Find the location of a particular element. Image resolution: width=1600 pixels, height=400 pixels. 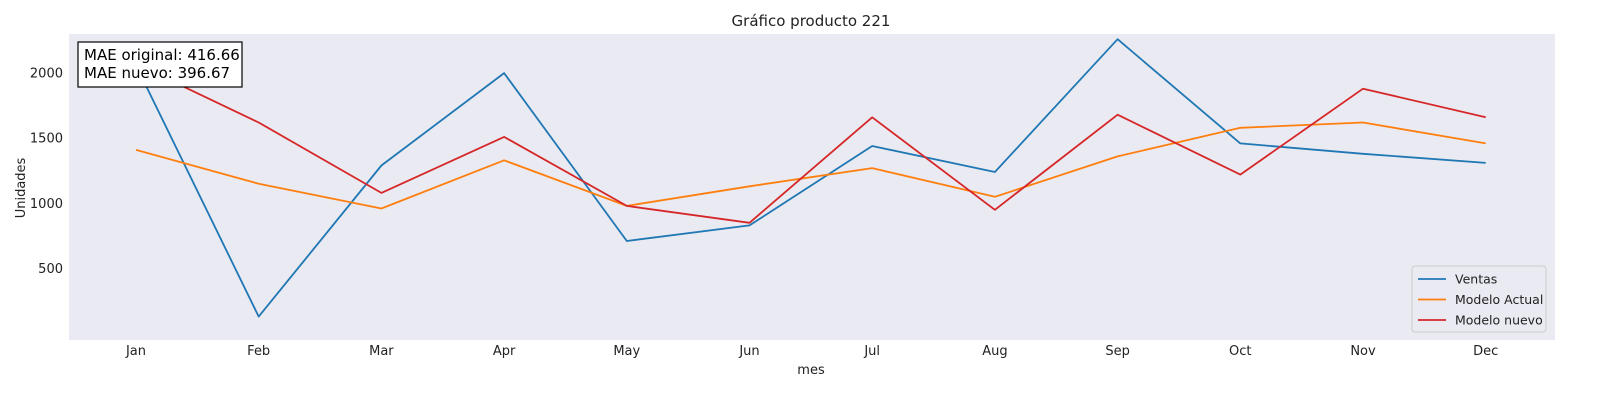

legend-box is located at coordinates (1479, 299).